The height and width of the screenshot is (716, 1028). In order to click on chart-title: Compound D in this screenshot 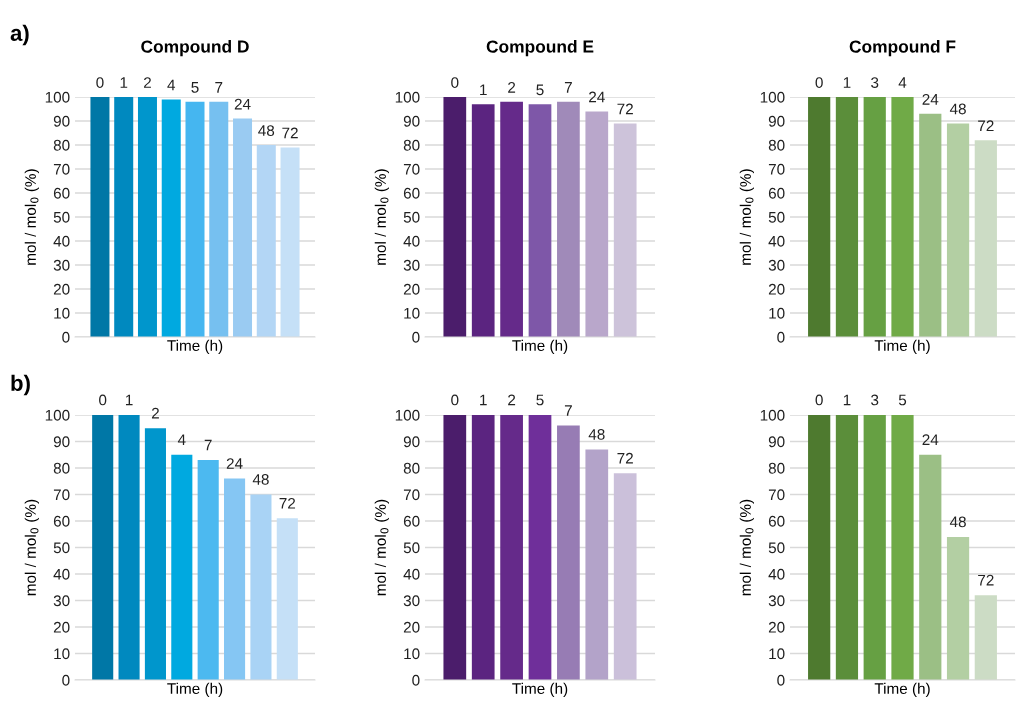, I will do `click(195, 48)`.